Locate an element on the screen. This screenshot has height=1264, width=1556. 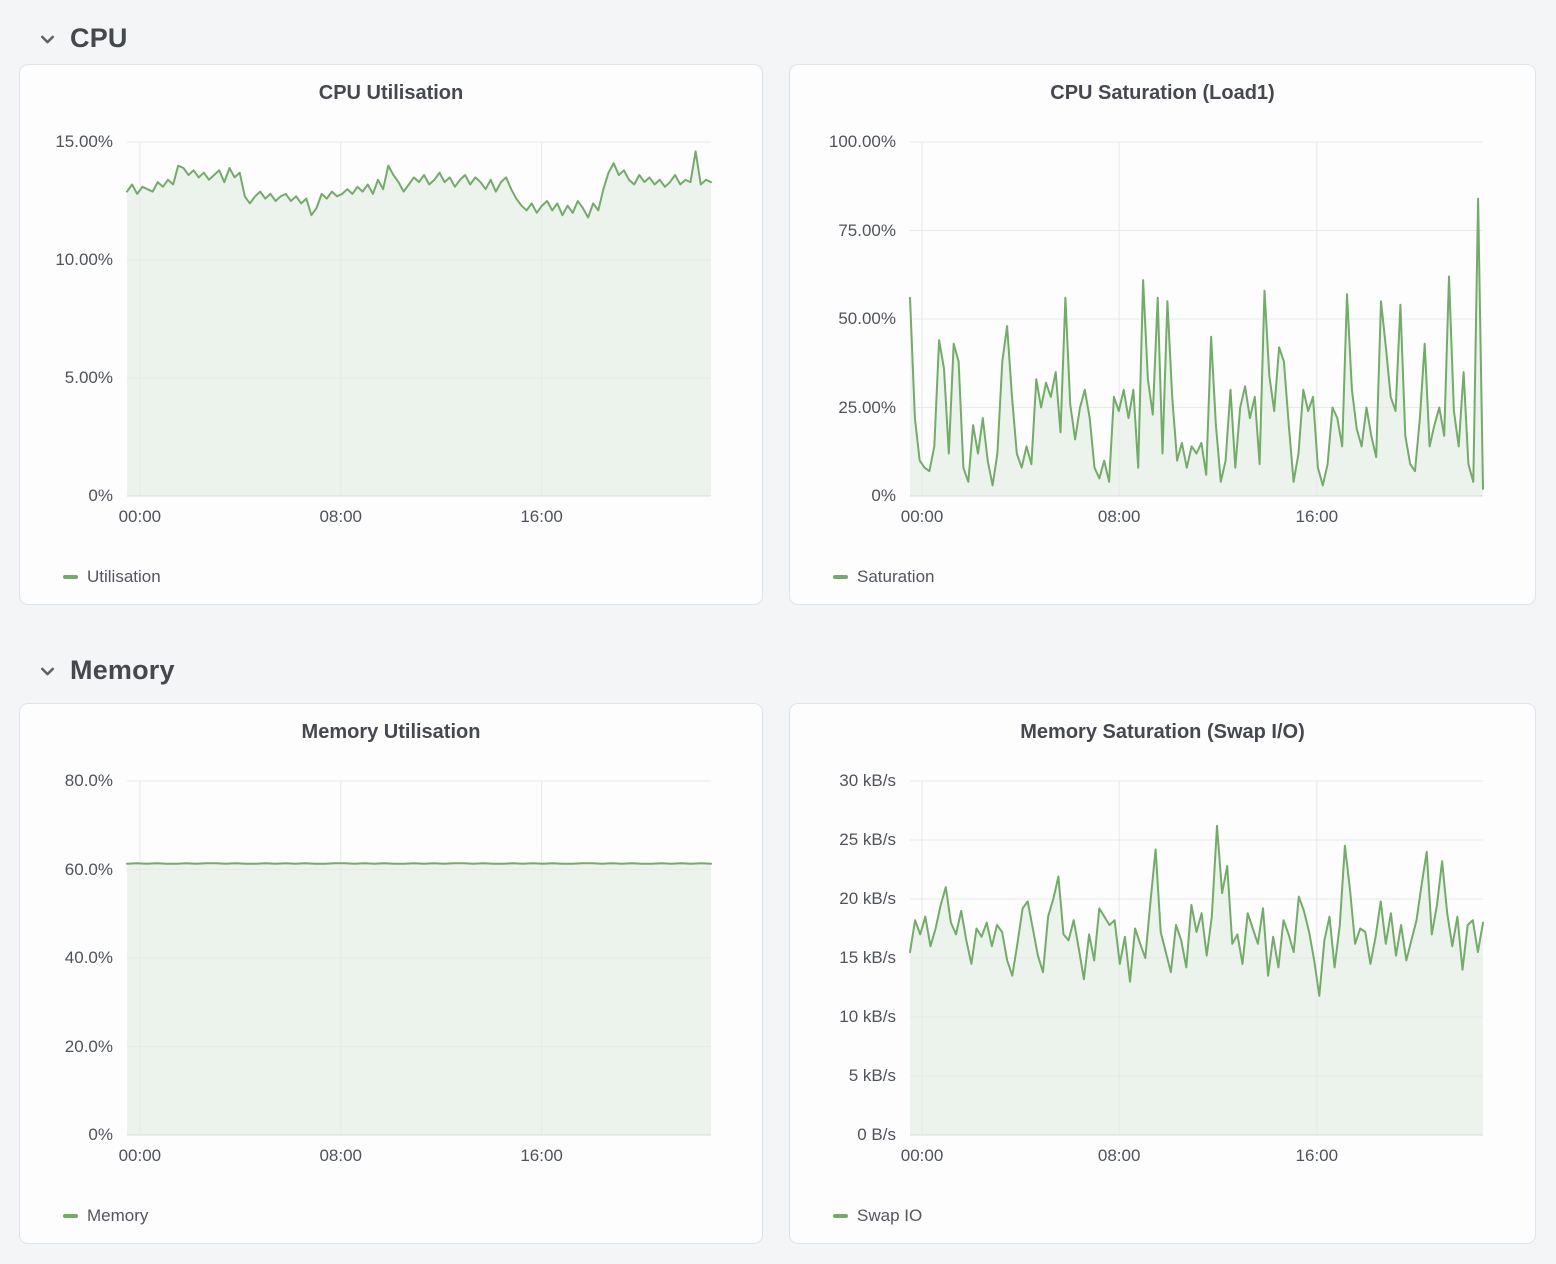
y-tick-label: 5.00% is located at coordinates (88, 377).